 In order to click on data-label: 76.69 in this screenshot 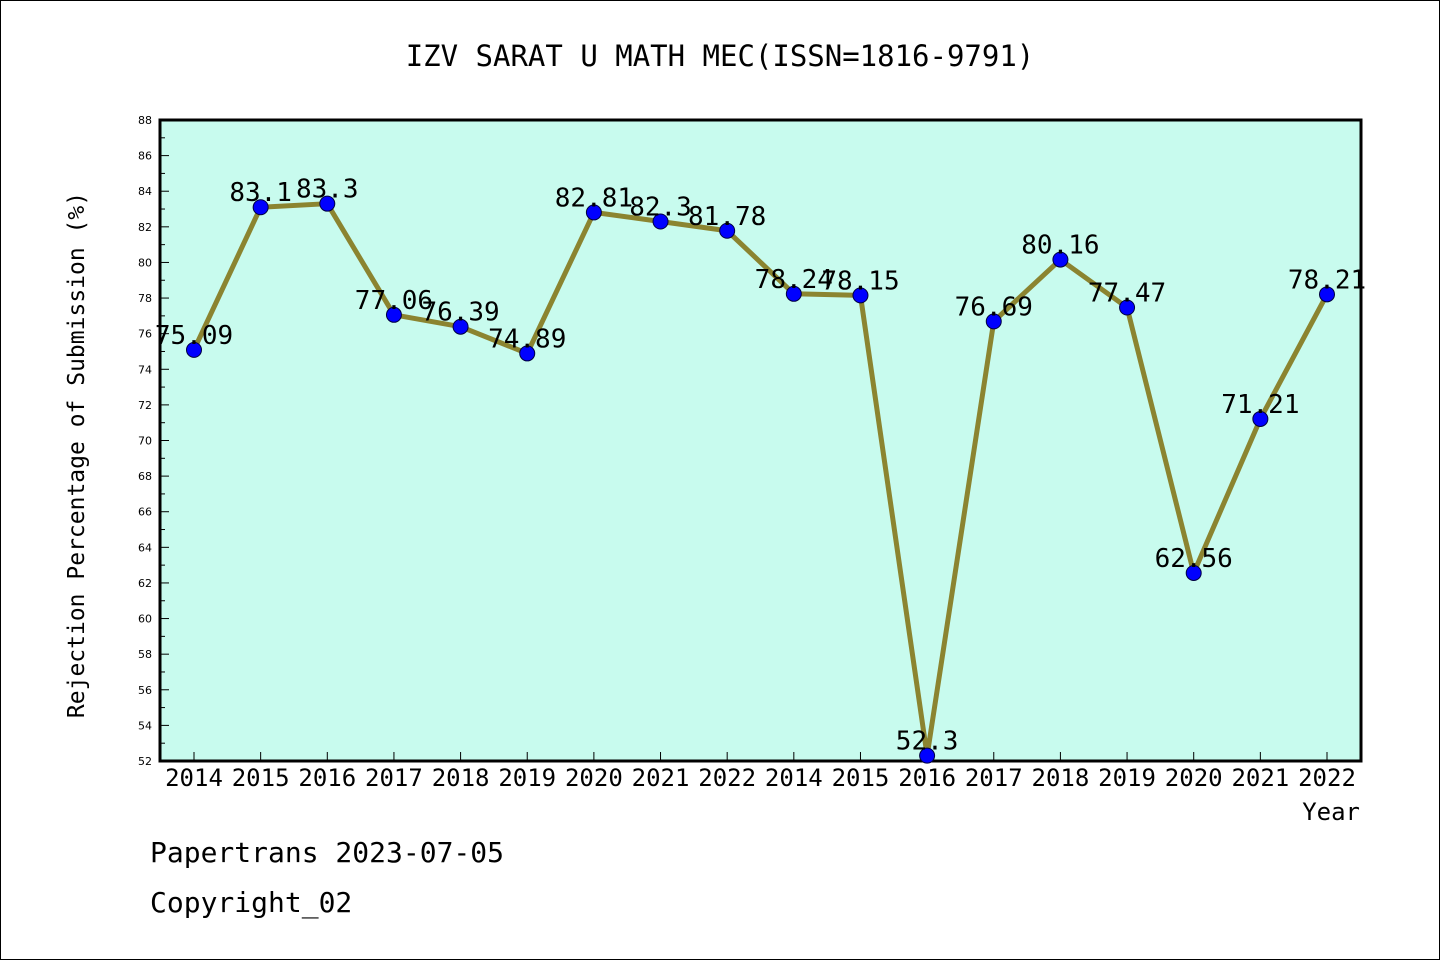, I will do `click(994, 307)`.